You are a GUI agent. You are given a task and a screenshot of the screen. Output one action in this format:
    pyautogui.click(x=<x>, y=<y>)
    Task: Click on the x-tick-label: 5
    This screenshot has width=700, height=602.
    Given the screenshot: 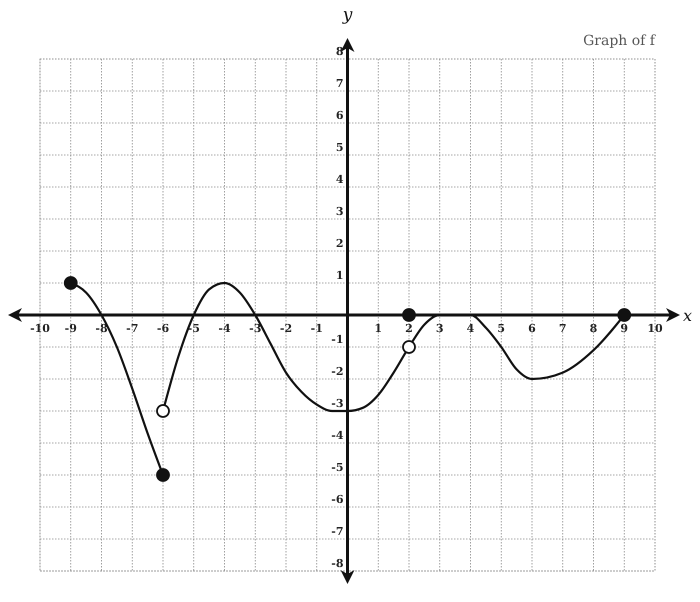 What is the action you would take?
    pyautogui.click(x=501, y=328)
    